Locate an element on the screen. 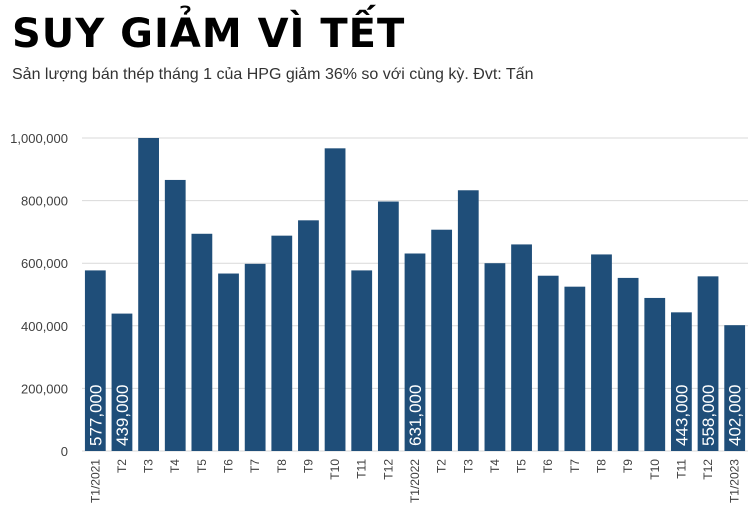 This screenshot has width=756, height=518. data-label: 558,000 is located at coordinates (708, 415).